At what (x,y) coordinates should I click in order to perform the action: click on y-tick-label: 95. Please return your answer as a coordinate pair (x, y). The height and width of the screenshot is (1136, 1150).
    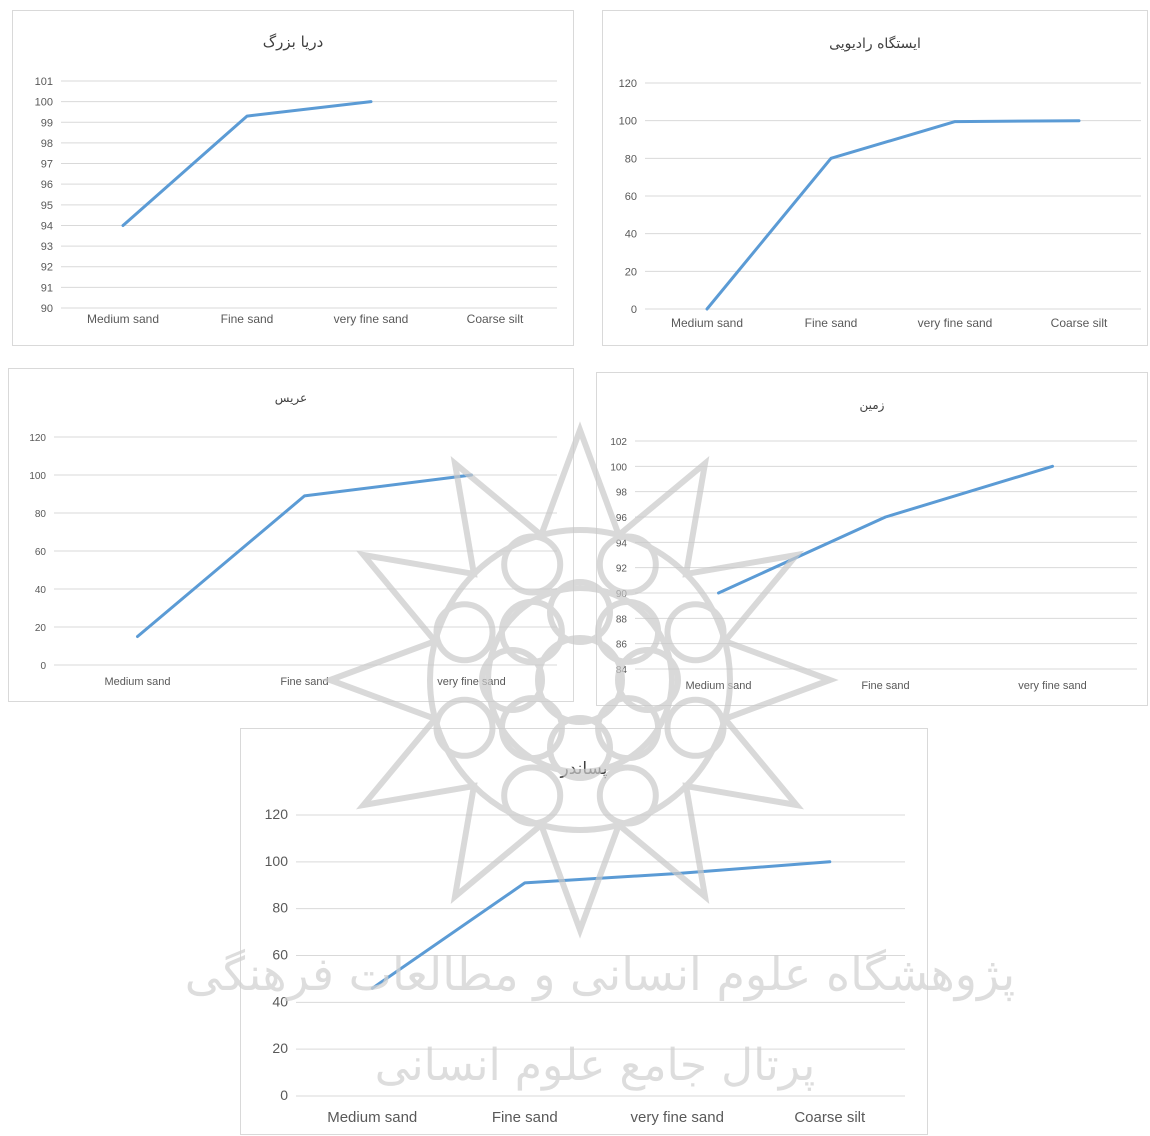
    Looking at the image, I should click on (47, 206).